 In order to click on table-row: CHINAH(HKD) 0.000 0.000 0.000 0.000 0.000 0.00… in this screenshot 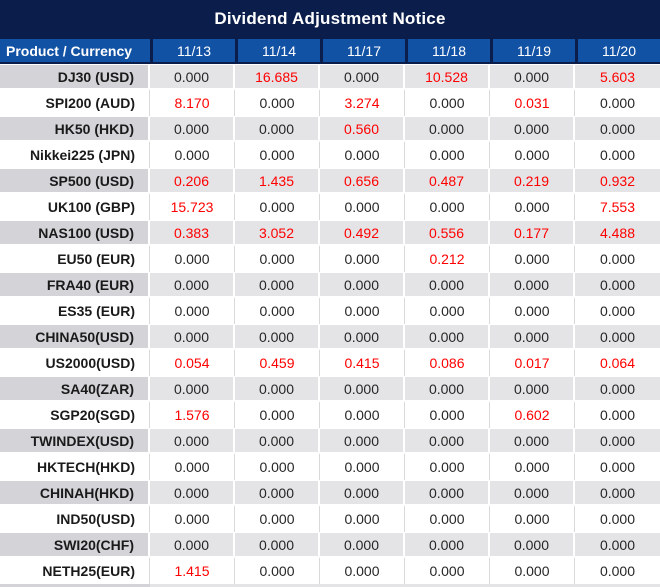, I will do `click(330, 493)`.